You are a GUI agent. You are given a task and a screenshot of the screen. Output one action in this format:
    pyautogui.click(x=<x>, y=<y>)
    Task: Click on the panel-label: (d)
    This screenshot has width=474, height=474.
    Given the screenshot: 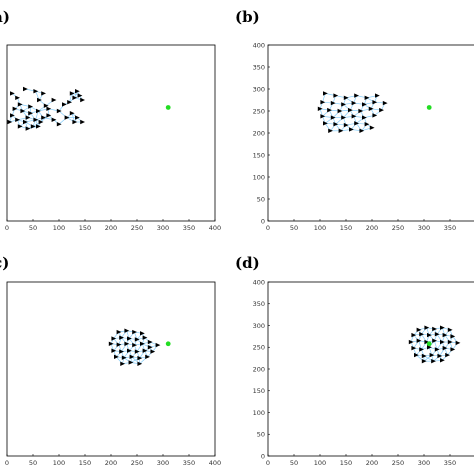 What is the action you would take?
    pyautogui.click(x=247, y=263)
    